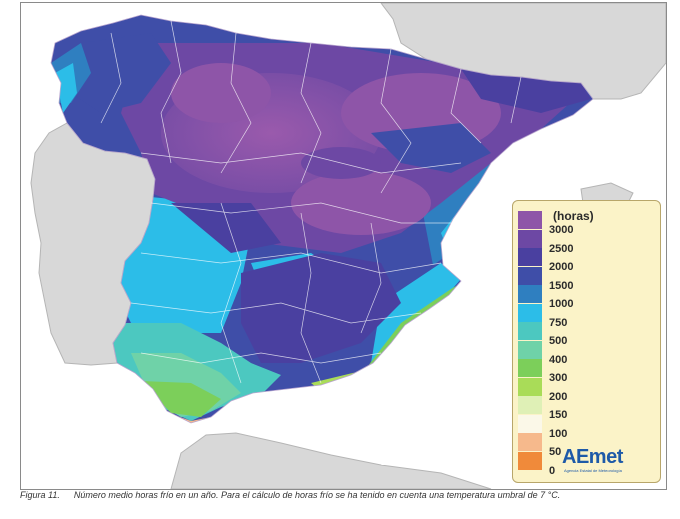 This screenshot has height=519, width=680. What do you see at coordinates (555, 452) in the screenshot?
I see `legend-label-50: 50` at bounding box center [555, 452].